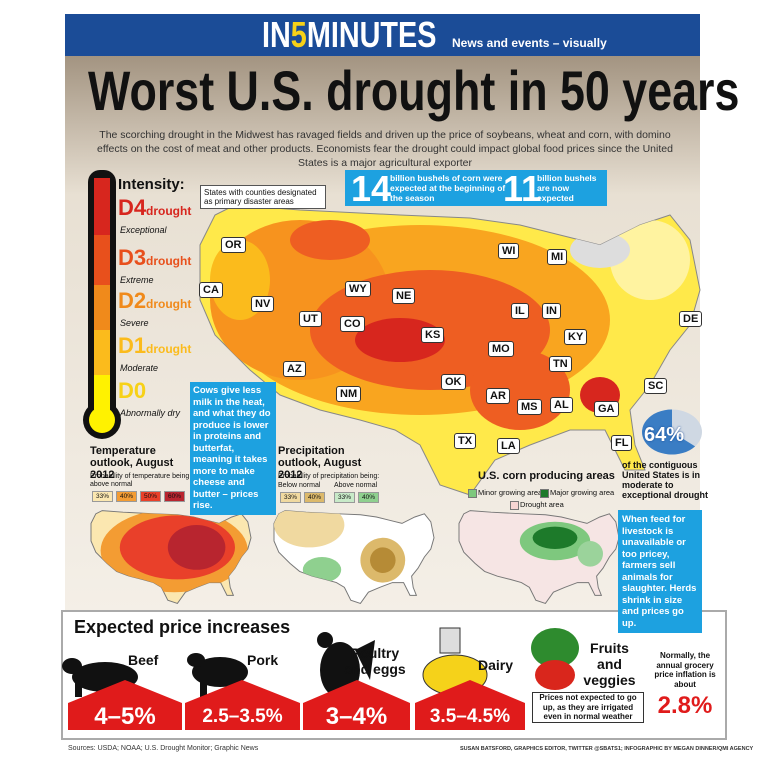 The image size is (768, 768). What do you see at coordinates (371, 188) in the screenshot?
I see `corn-before-number: 14` at bounding box center [371, 188].